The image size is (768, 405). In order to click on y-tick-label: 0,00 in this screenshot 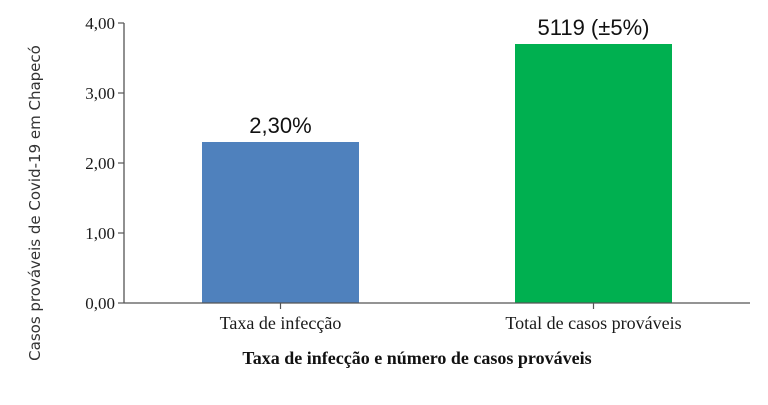, I will do `click(100, 303)`.